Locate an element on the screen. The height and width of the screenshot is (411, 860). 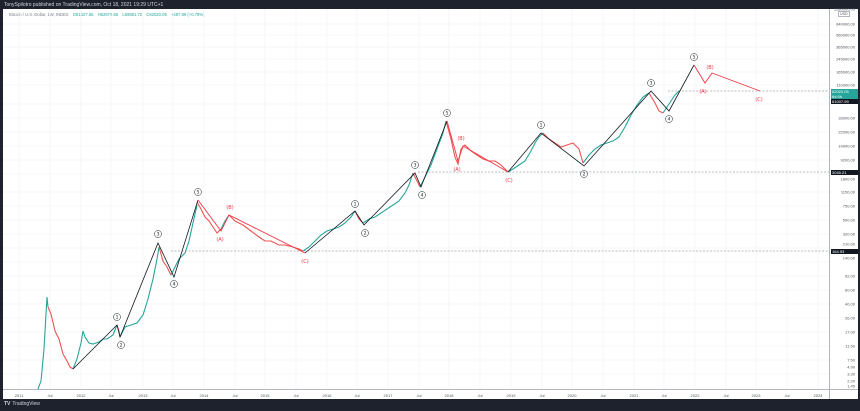
bar-countdown: 6d 6h is located at coordinates (837, 96).